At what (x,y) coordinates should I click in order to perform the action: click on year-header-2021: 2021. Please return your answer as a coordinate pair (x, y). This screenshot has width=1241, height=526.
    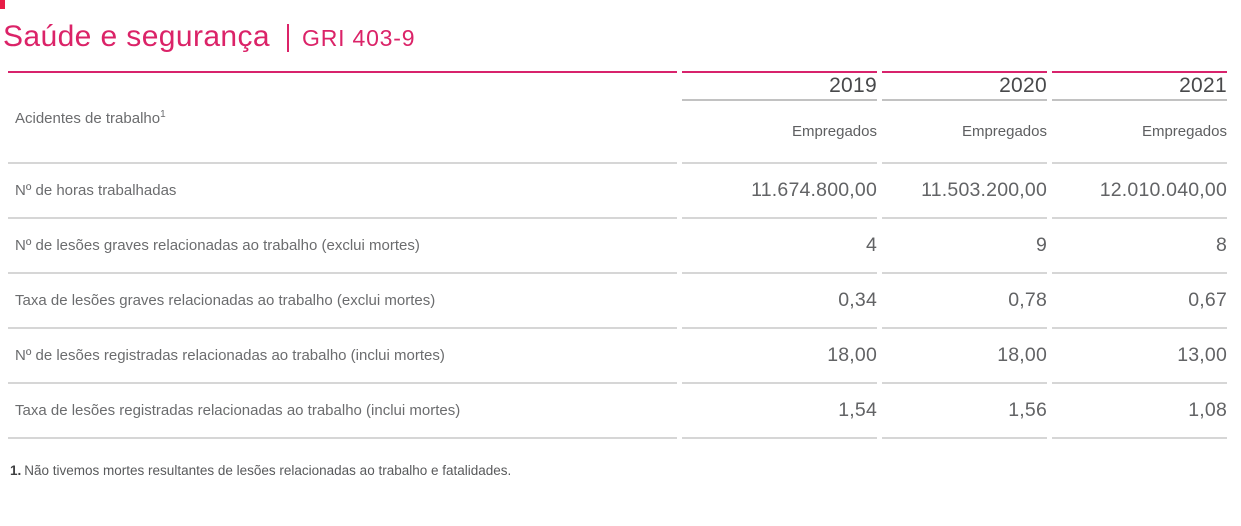
    Looking at the image, I should click on (1139, 86).